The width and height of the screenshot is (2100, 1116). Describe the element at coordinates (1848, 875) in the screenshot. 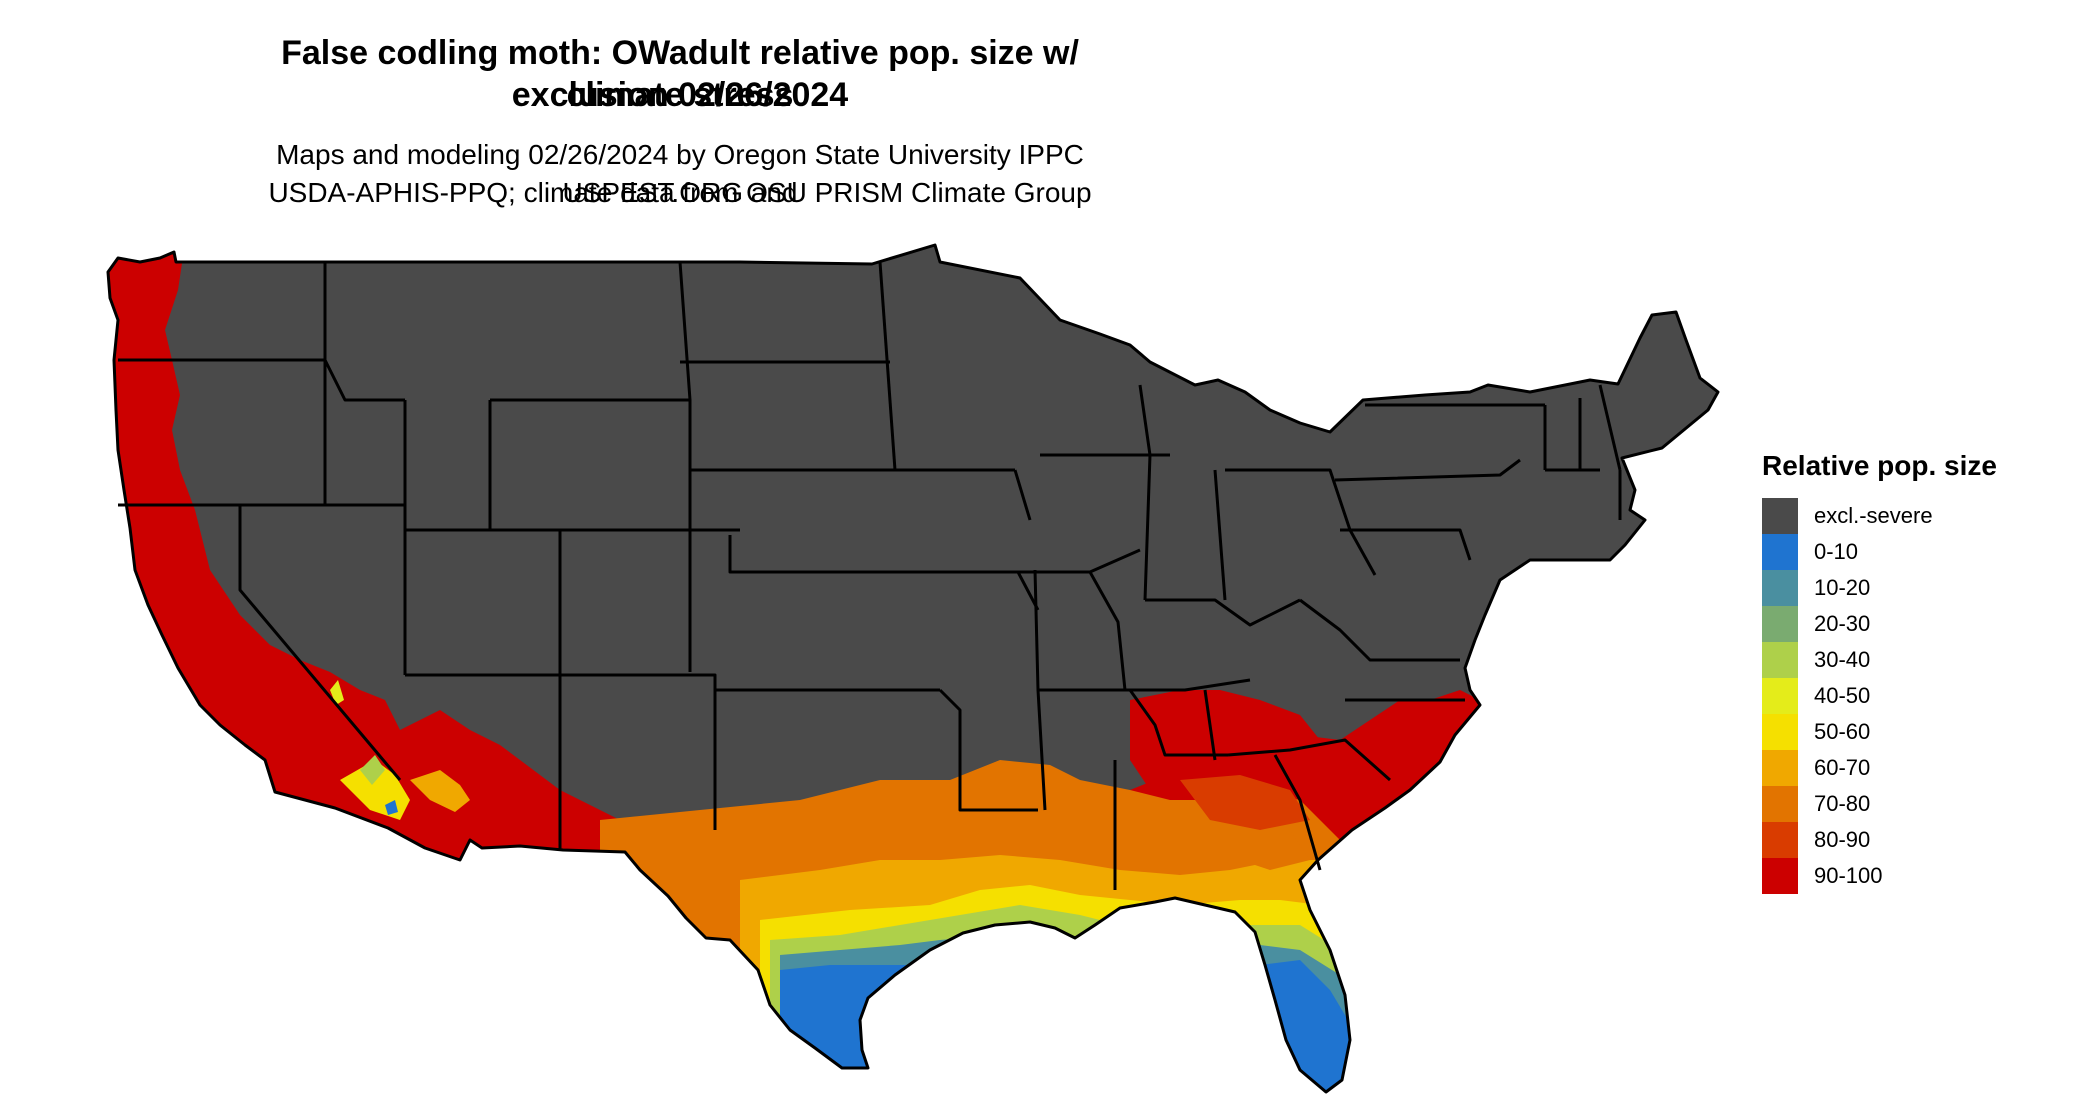

I see `legend-label: 90-100` at that location.